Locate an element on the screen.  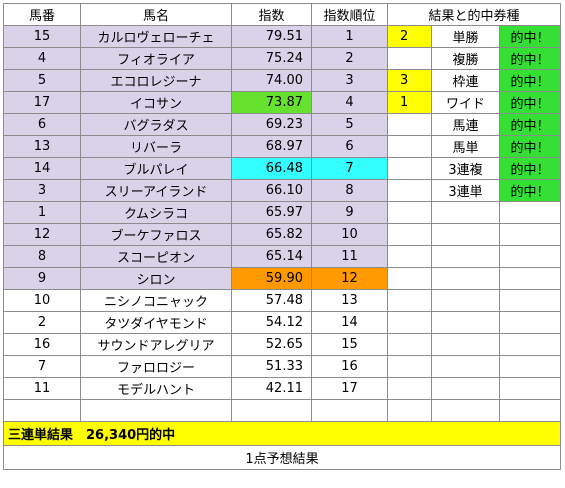
header-umaban: 馬番 is located at coordinates (42, 14).